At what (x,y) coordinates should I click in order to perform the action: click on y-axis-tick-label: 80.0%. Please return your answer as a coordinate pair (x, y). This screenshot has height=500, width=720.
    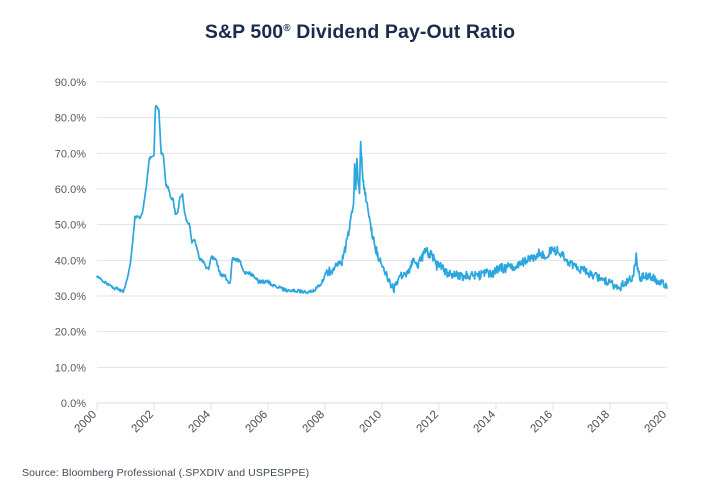
    Looking at the image, I should click on (70, 119).